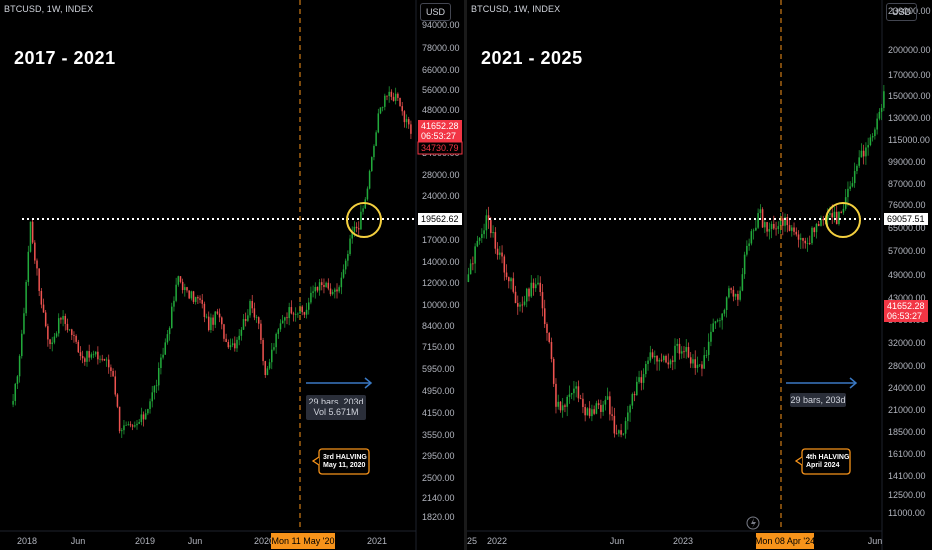 Image resolution: width=932 pixels, height=550 pixels. What do you see at coordinates (907, 432) in the screenshot?
I see `y-tick-label: 18500.00` at bounding box center [907, 432].